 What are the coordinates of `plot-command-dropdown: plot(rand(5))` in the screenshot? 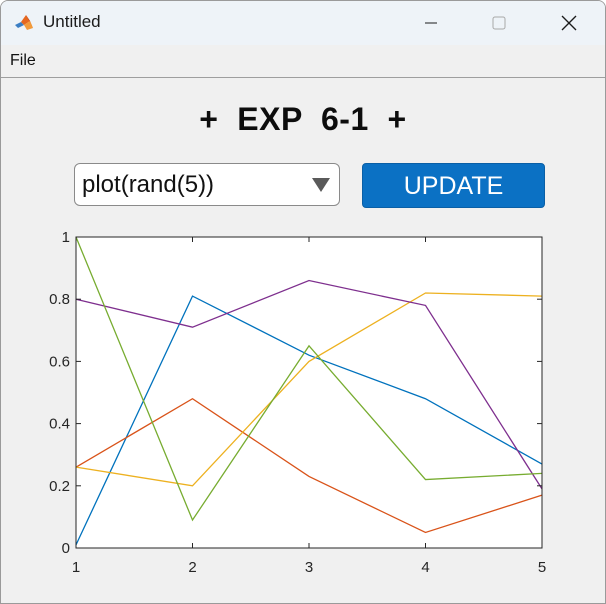 It's located at (207, 184).